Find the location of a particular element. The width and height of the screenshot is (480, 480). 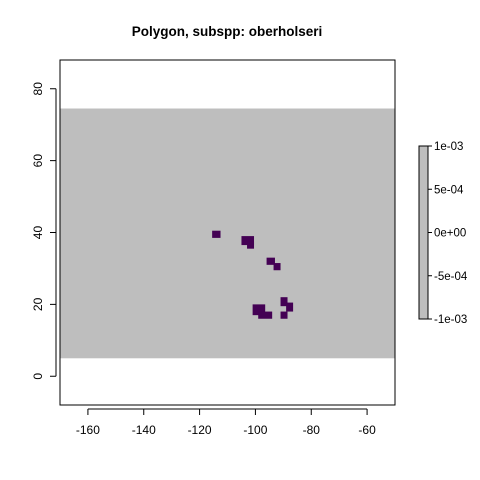

y-tick-label: 80 is located at coordinates (38, 89).